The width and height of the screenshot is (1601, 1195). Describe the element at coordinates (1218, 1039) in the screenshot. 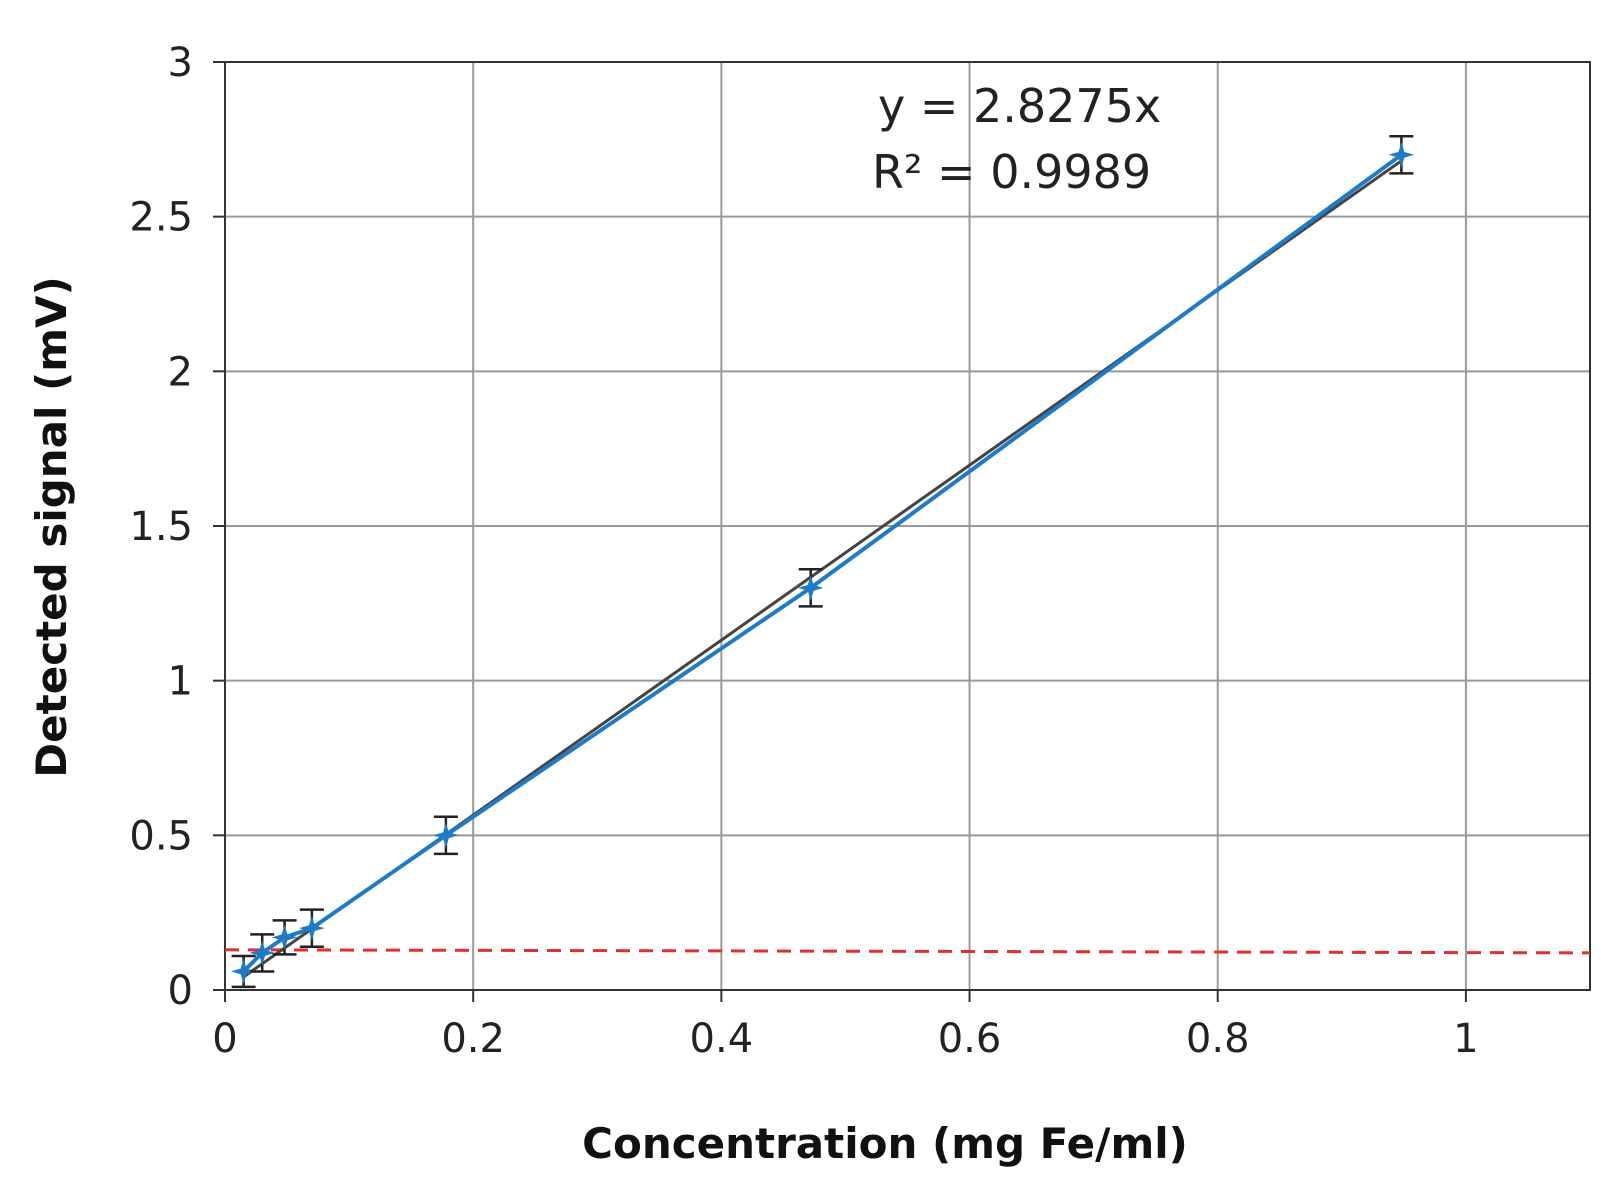

I see `x-tick-label-4: 0.8` at that location.